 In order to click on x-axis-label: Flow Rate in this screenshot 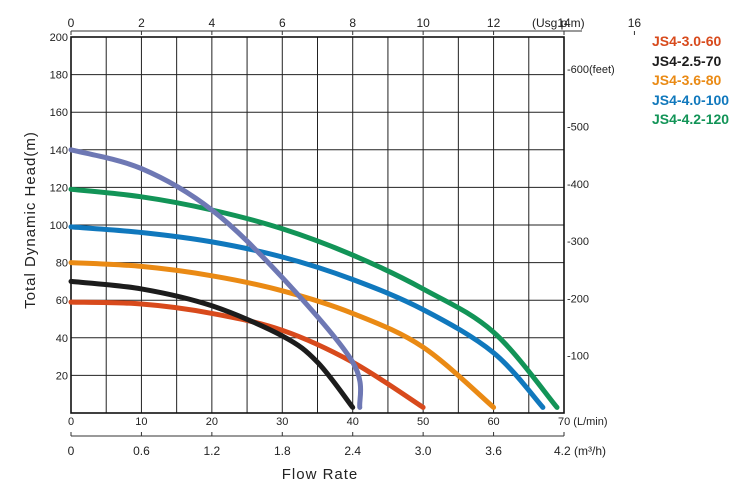, I will do `click(320, 474)`.